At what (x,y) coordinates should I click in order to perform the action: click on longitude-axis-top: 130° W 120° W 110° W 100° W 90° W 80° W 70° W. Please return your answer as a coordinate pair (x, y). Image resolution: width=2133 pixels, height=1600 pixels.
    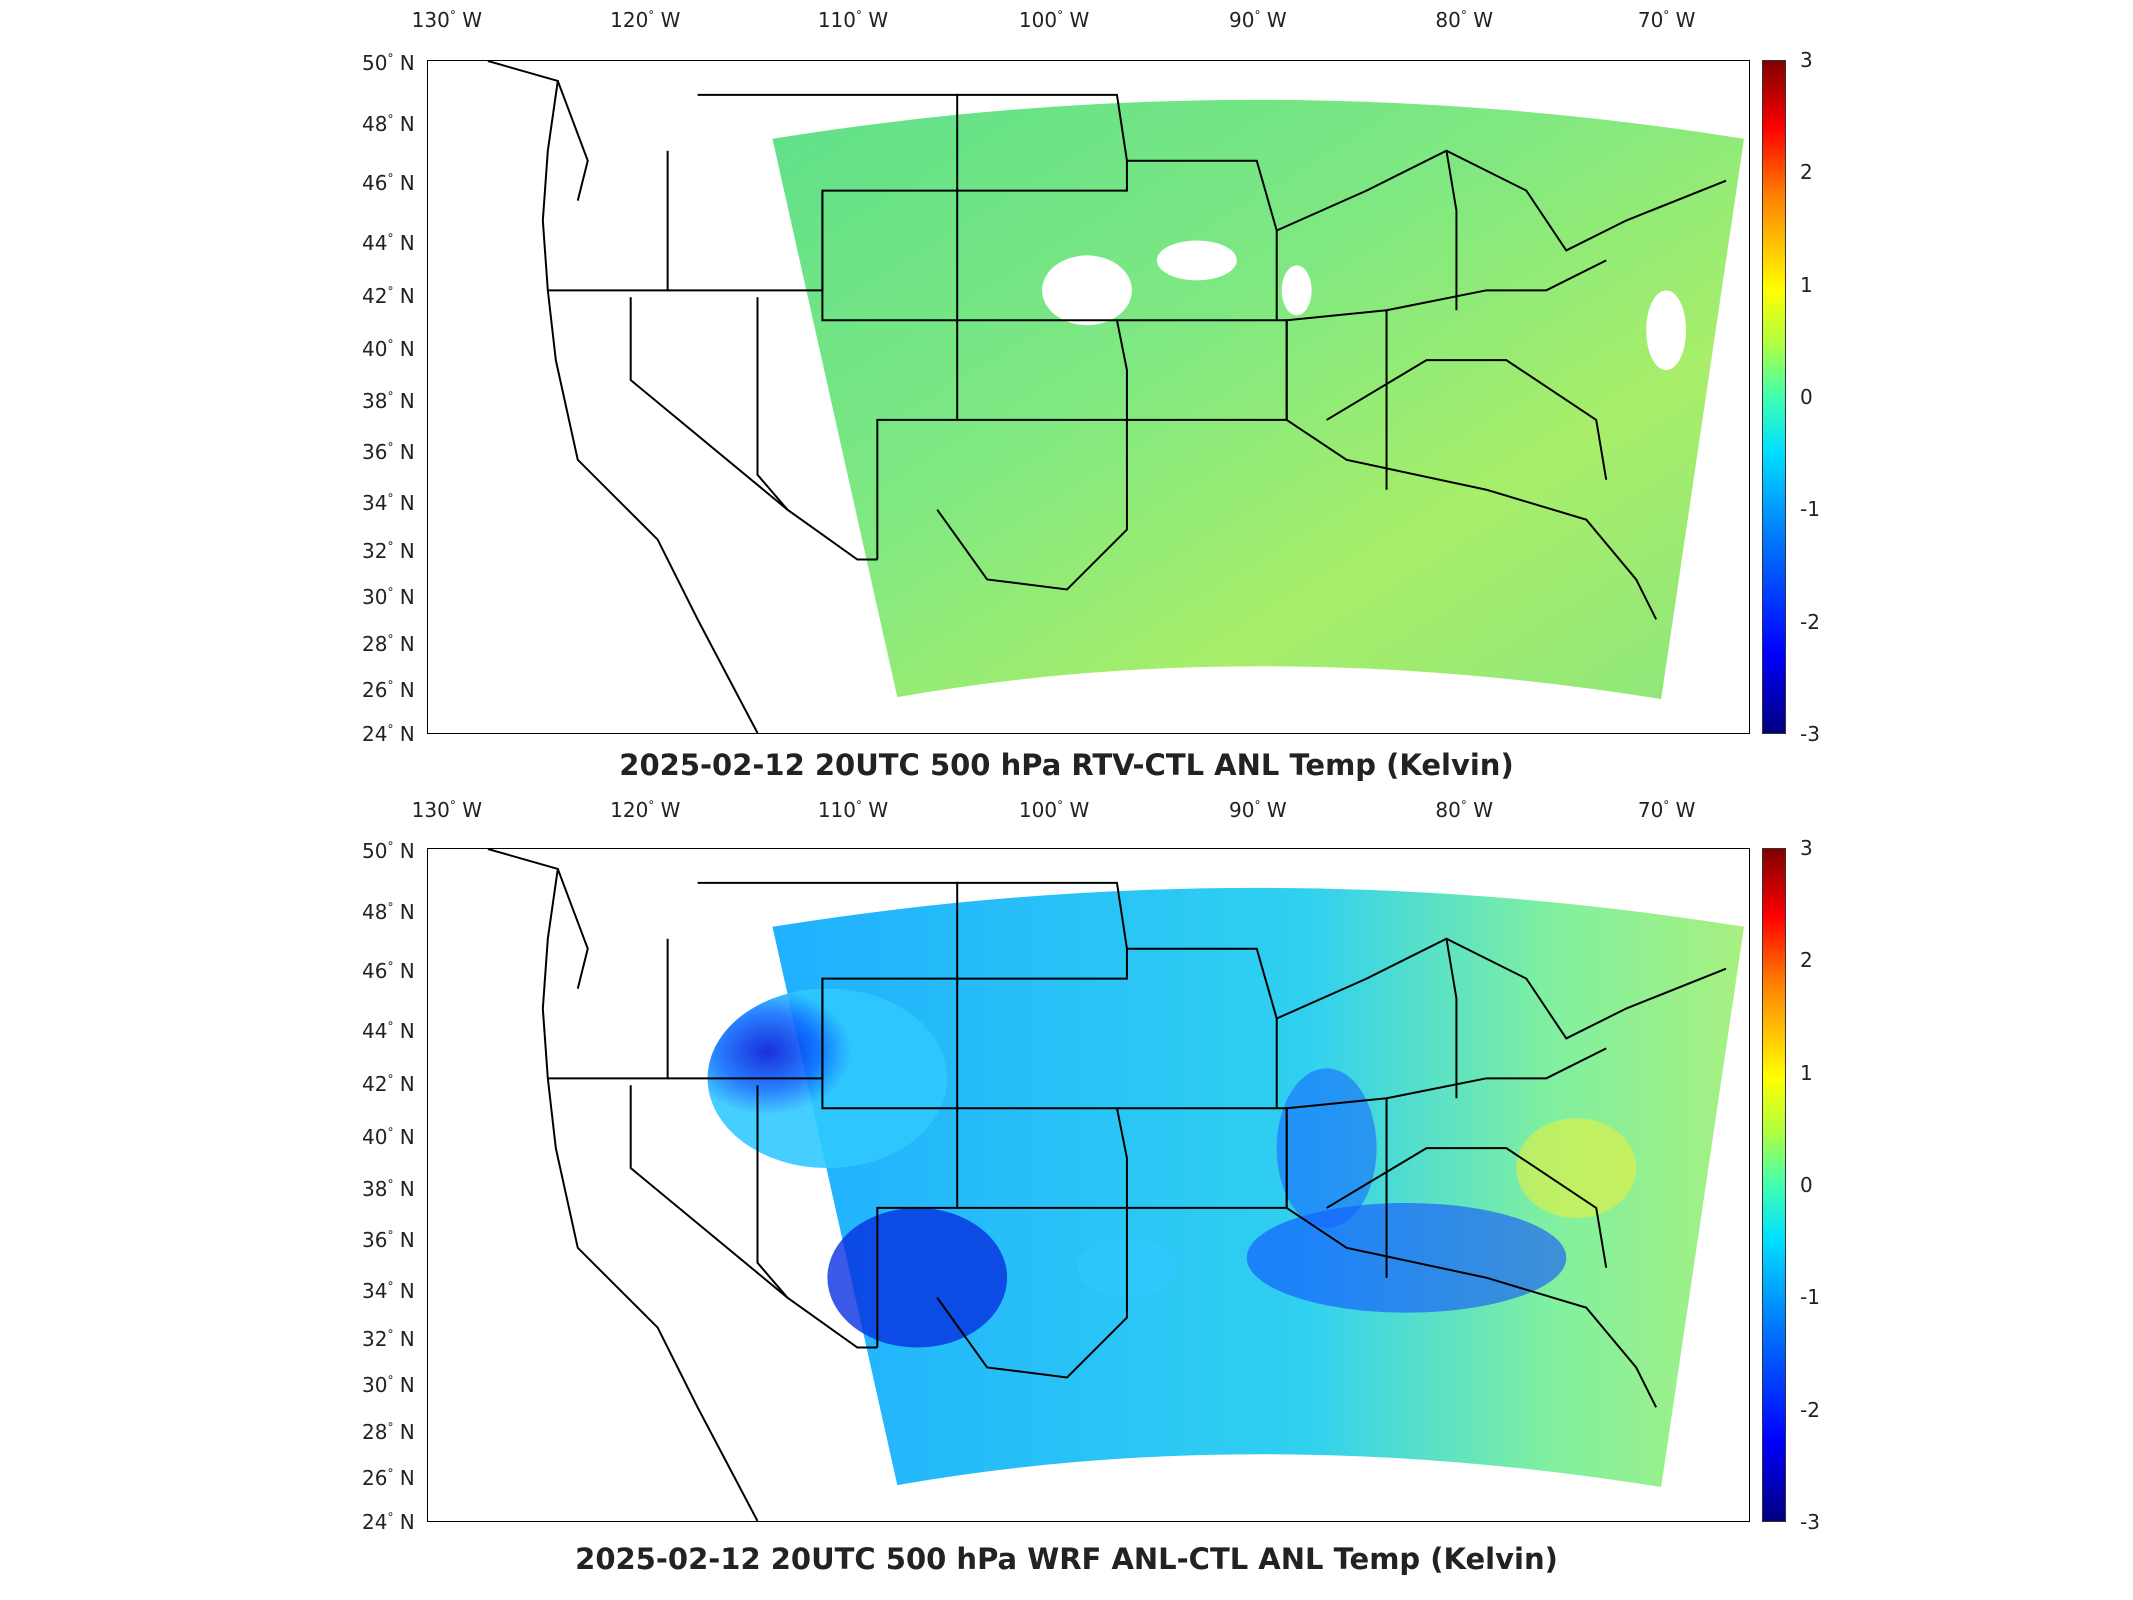
    Looking at the image, I should click on (1066, 20).